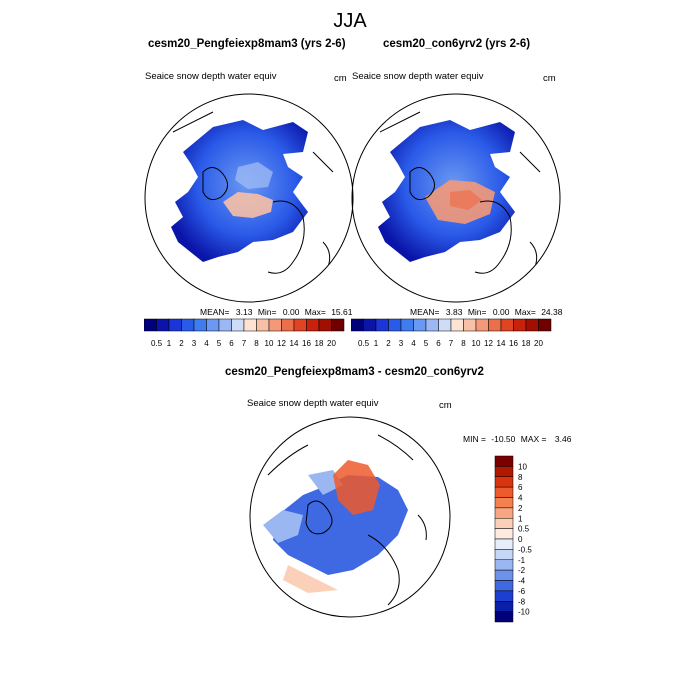 The width and height of the screenshot is (700, 700). I want to click on panel-1-max: 15.61, so click(342, 312).